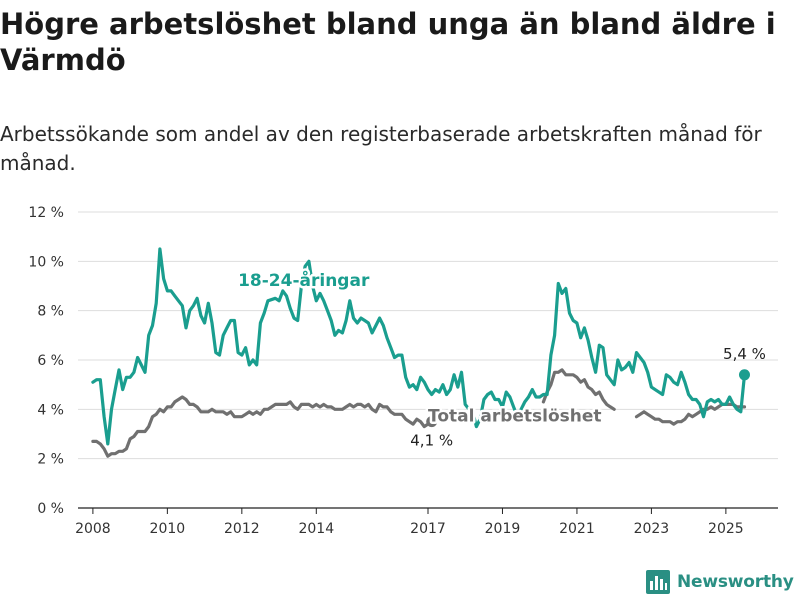 This screenshot has width=800, height=600. Describe the element at coordinates (577, 529) in the screenshot. I see `x-tick-label: 2021` at that location.